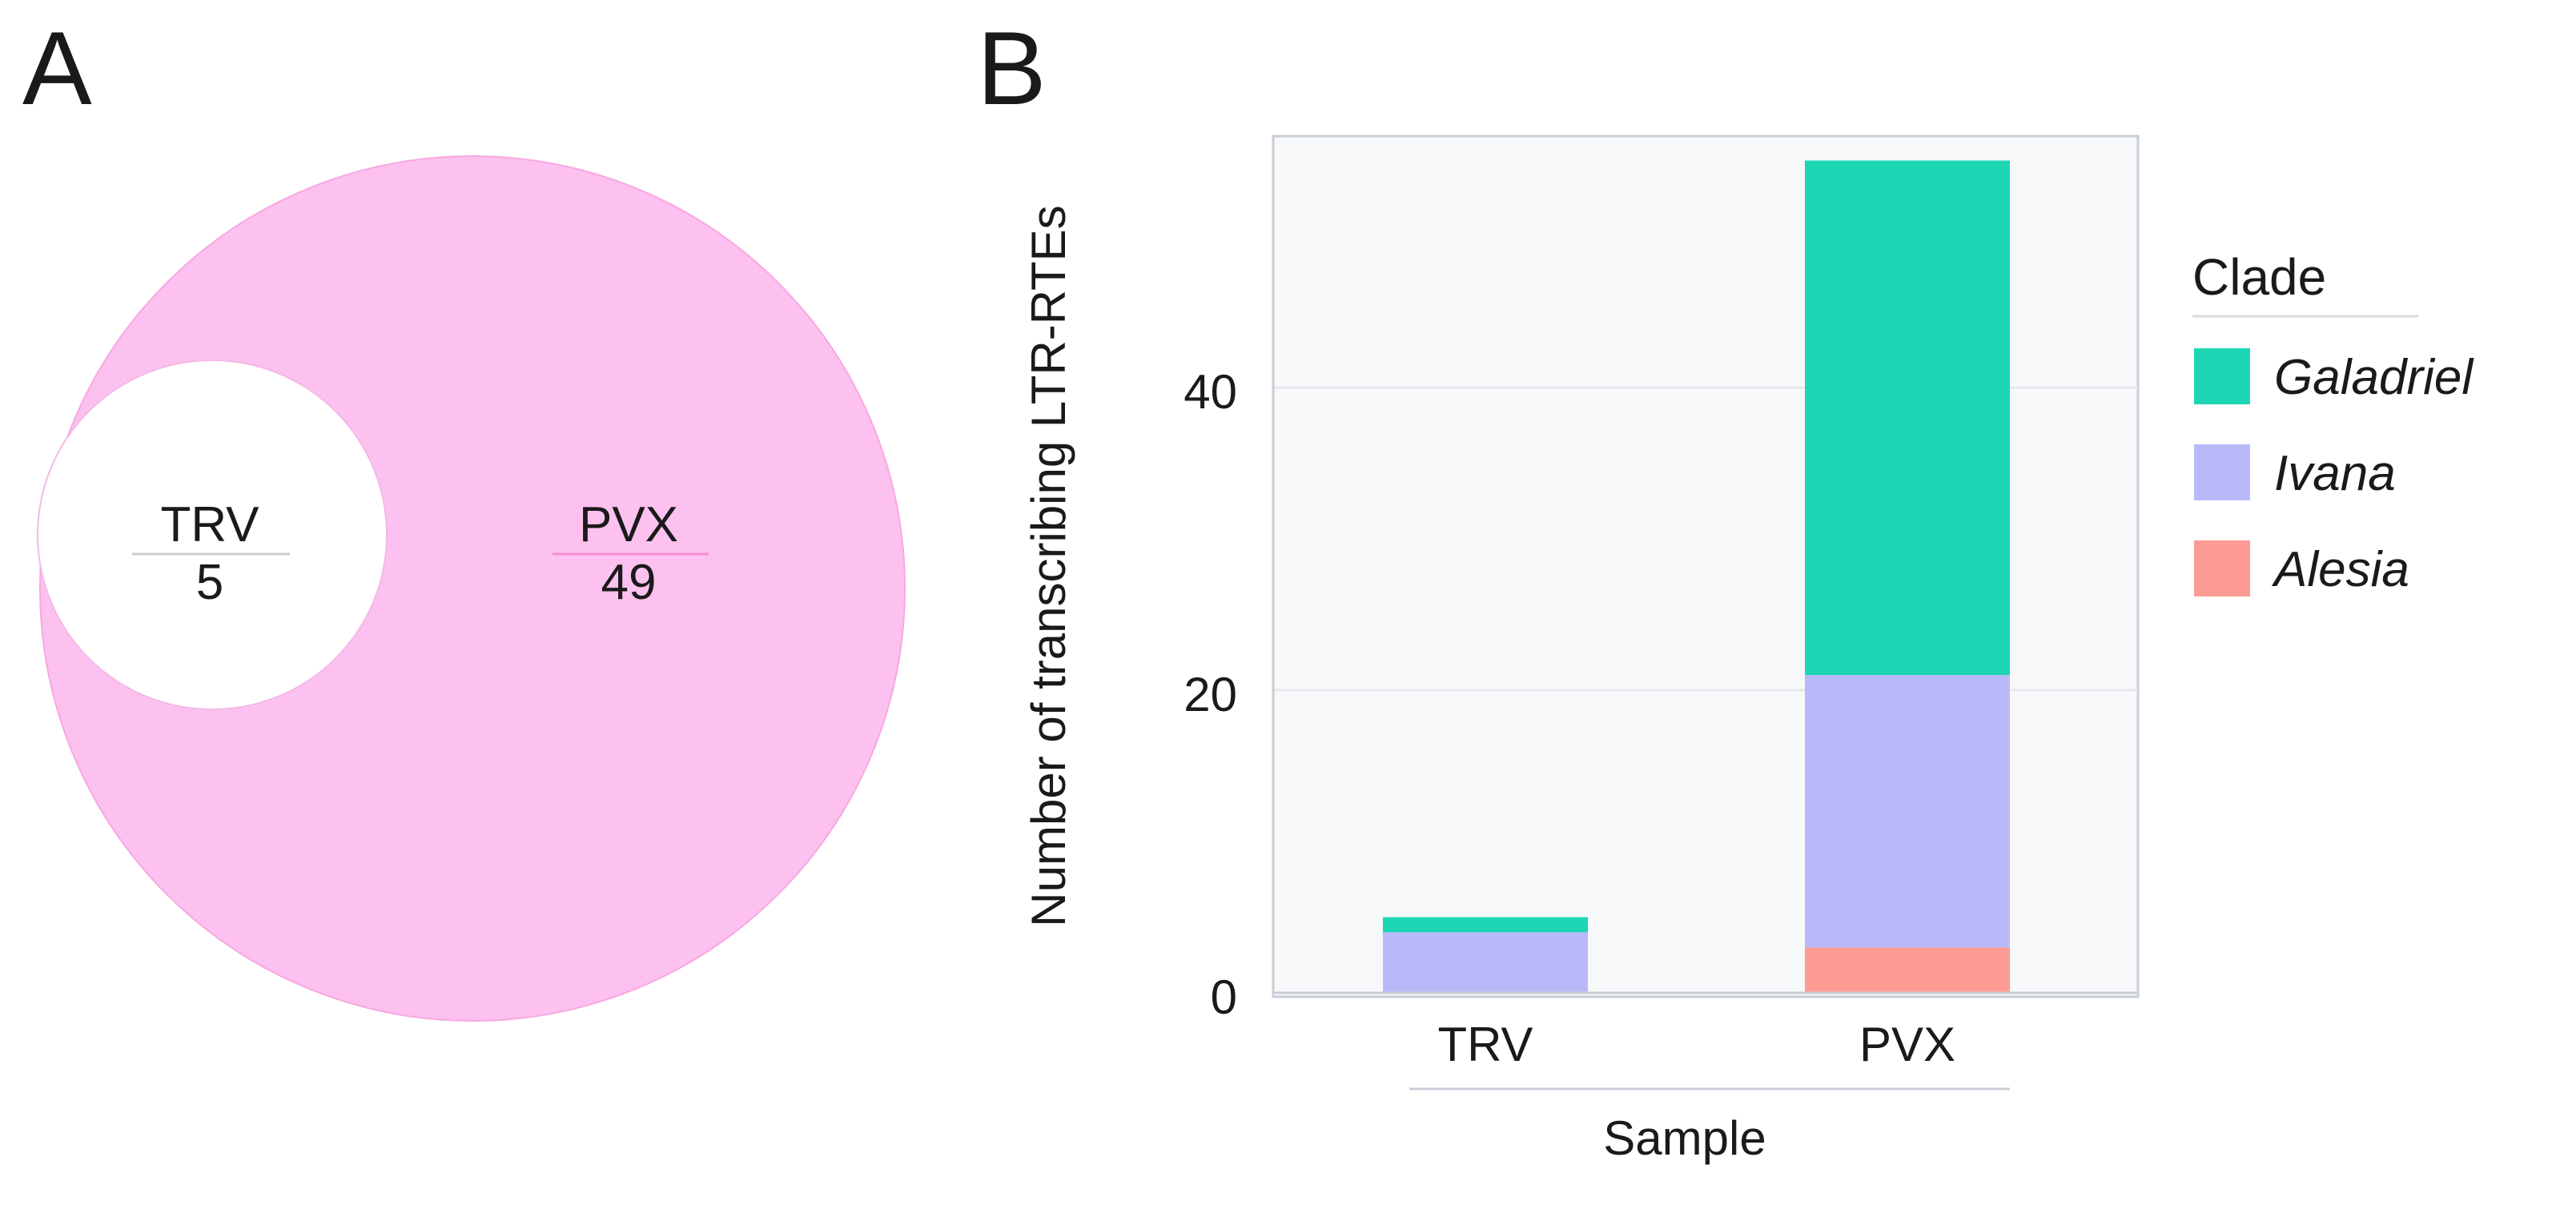 The width and height of the screenshot is (2576, 1225). What do you see at coordinates (1709, 1091) in the screenshot?
I see `x-axis: TRV PVX Sample` at bounding box center [1709, 1091].